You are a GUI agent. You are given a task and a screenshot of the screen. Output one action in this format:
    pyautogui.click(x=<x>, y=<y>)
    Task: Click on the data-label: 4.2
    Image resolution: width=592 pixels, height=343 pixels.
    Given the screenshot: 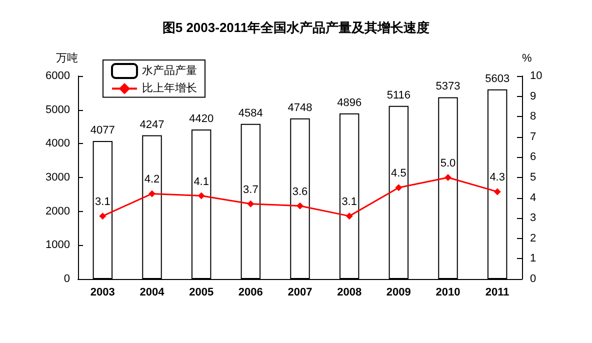 What is the action you would take?
    pyautogui.click(x=152, y=180)
    